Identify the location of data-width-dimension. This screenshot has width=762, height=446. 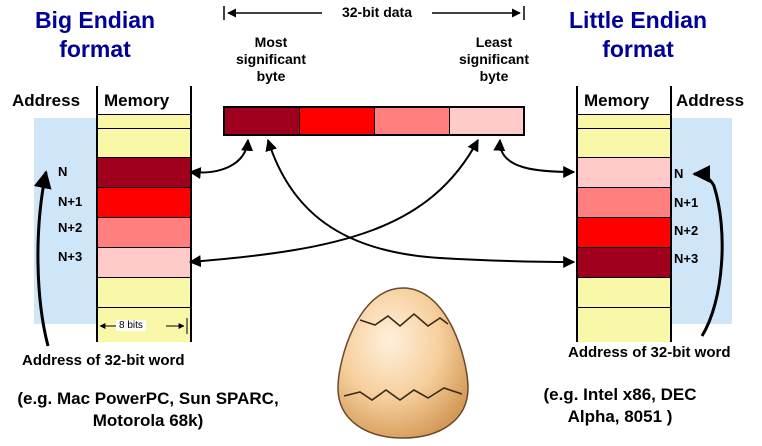
(374, 13).